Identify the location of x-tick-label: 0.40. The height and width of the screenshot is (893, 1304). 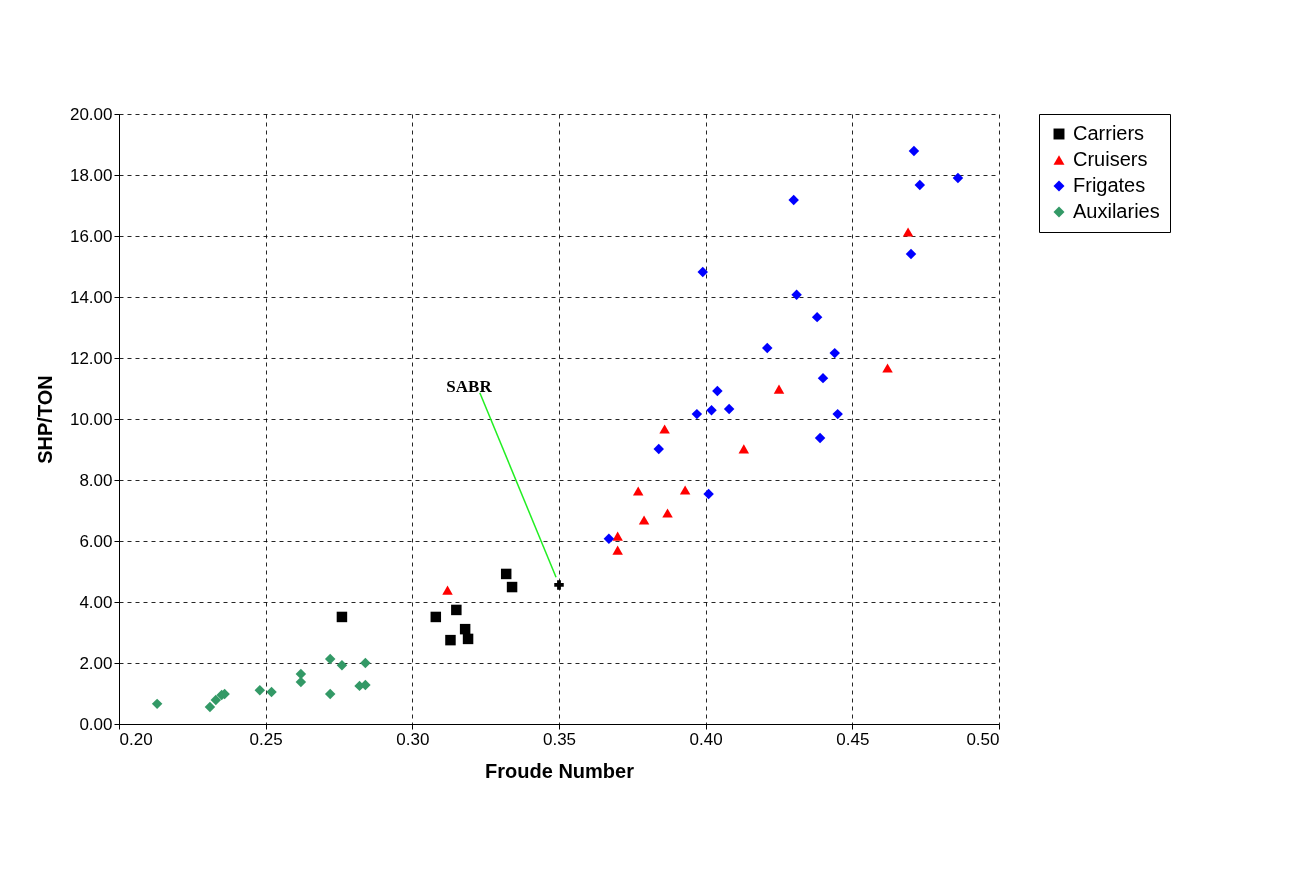
(706, 739).